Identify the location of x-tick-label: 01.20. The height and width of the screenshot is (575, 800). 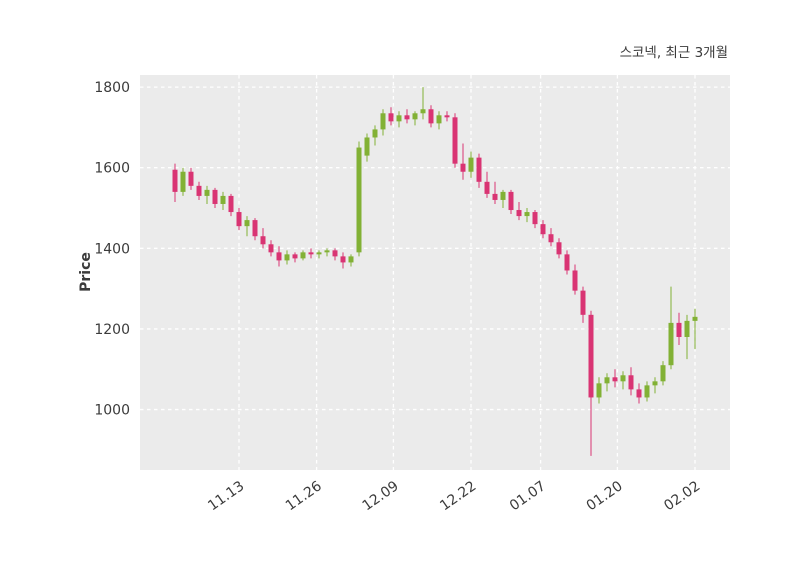
(605, 496).